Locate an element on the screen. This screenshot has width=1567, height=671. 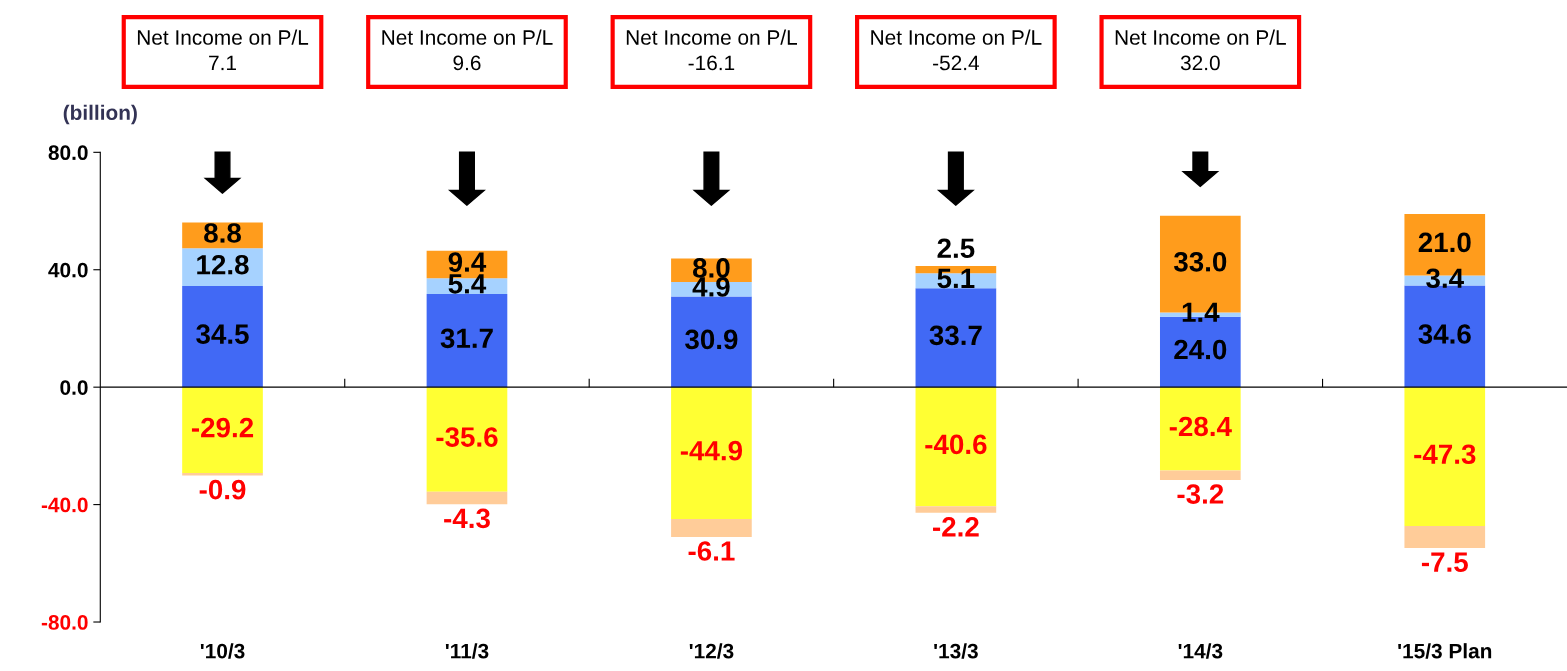
y-tick-label: 80.0 is located at coordinates (68, 153).